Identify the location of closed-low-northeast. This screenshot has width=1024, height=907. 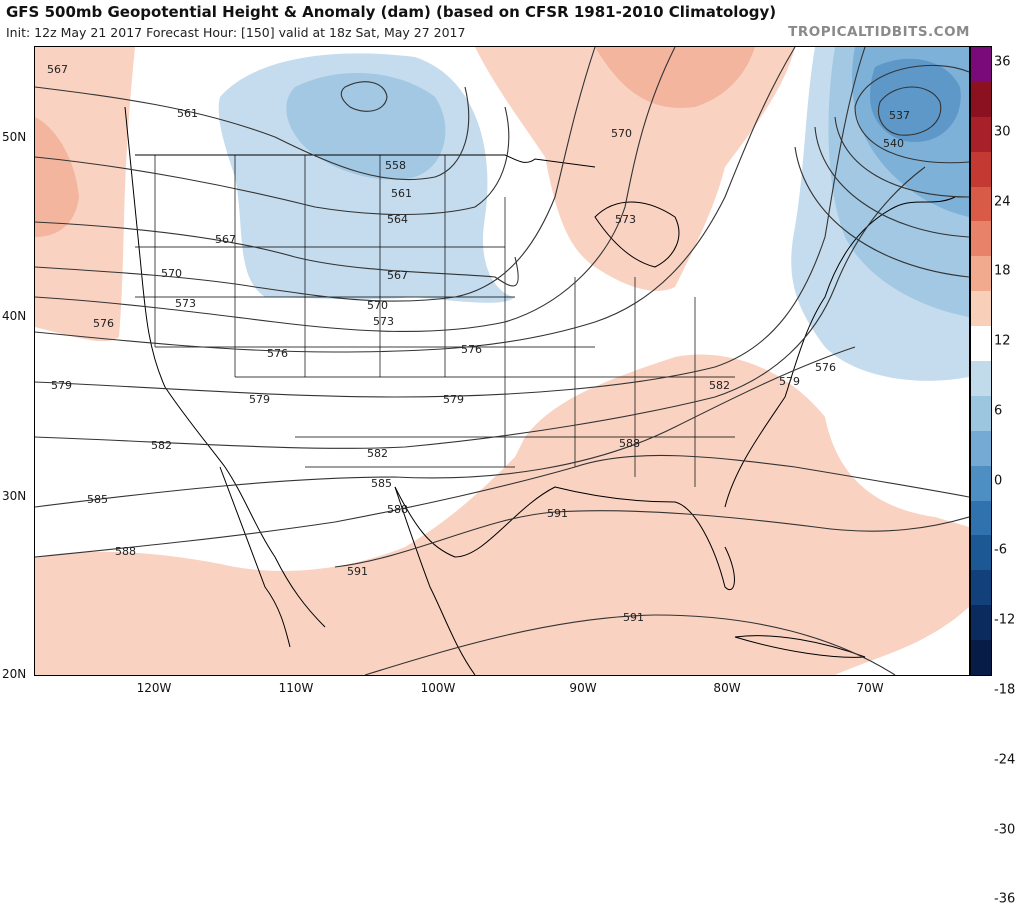
(910, 111).